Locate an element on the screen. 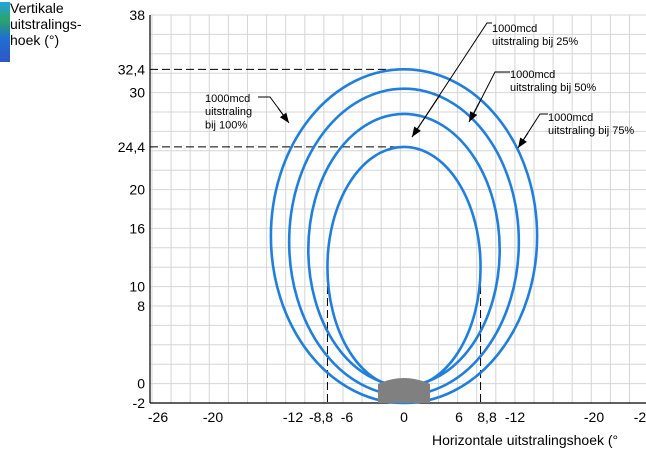 Image resolution: width=646 pixels, height=450 pixels. y-tick-label: 0 is located at coordinates (141, 384).